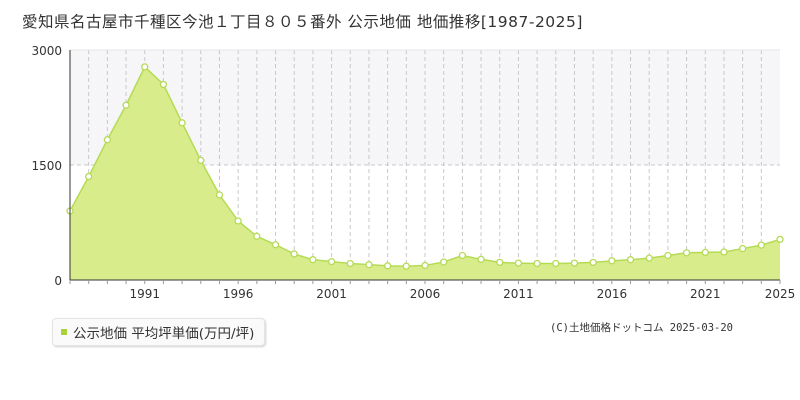 The width and height of the screenshot is (800, 400). Describe the element at coordinates (64, 332) in the screenshot. I see `legend-marker` at that location.